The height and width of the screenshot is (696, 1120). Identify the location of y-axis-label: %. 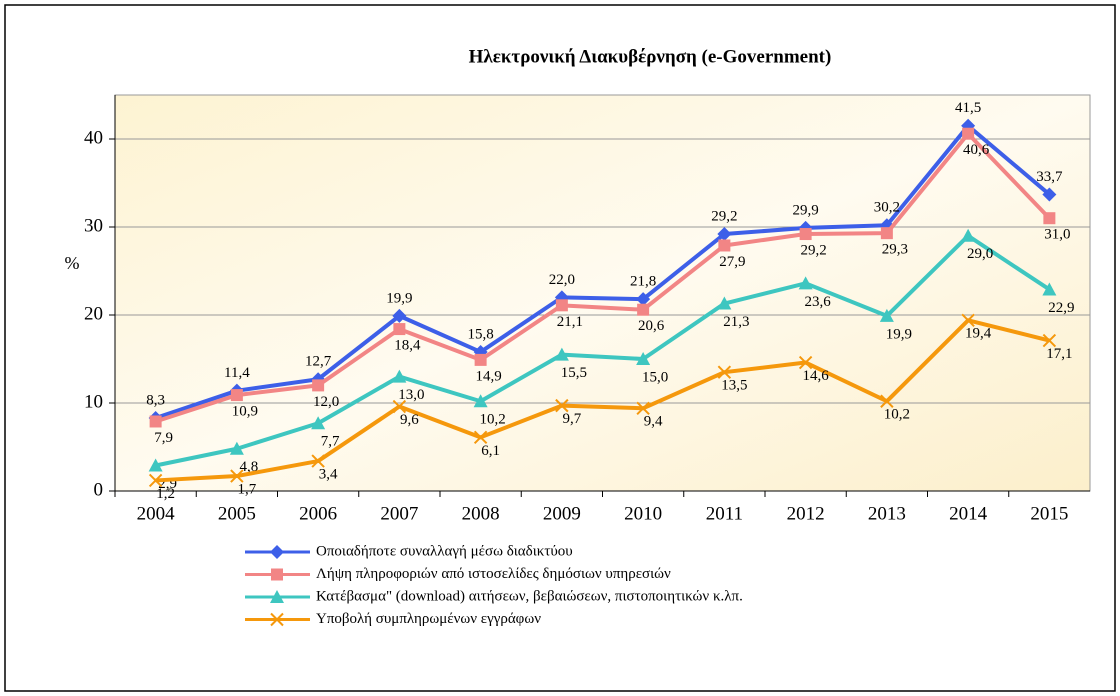
(72, 263).